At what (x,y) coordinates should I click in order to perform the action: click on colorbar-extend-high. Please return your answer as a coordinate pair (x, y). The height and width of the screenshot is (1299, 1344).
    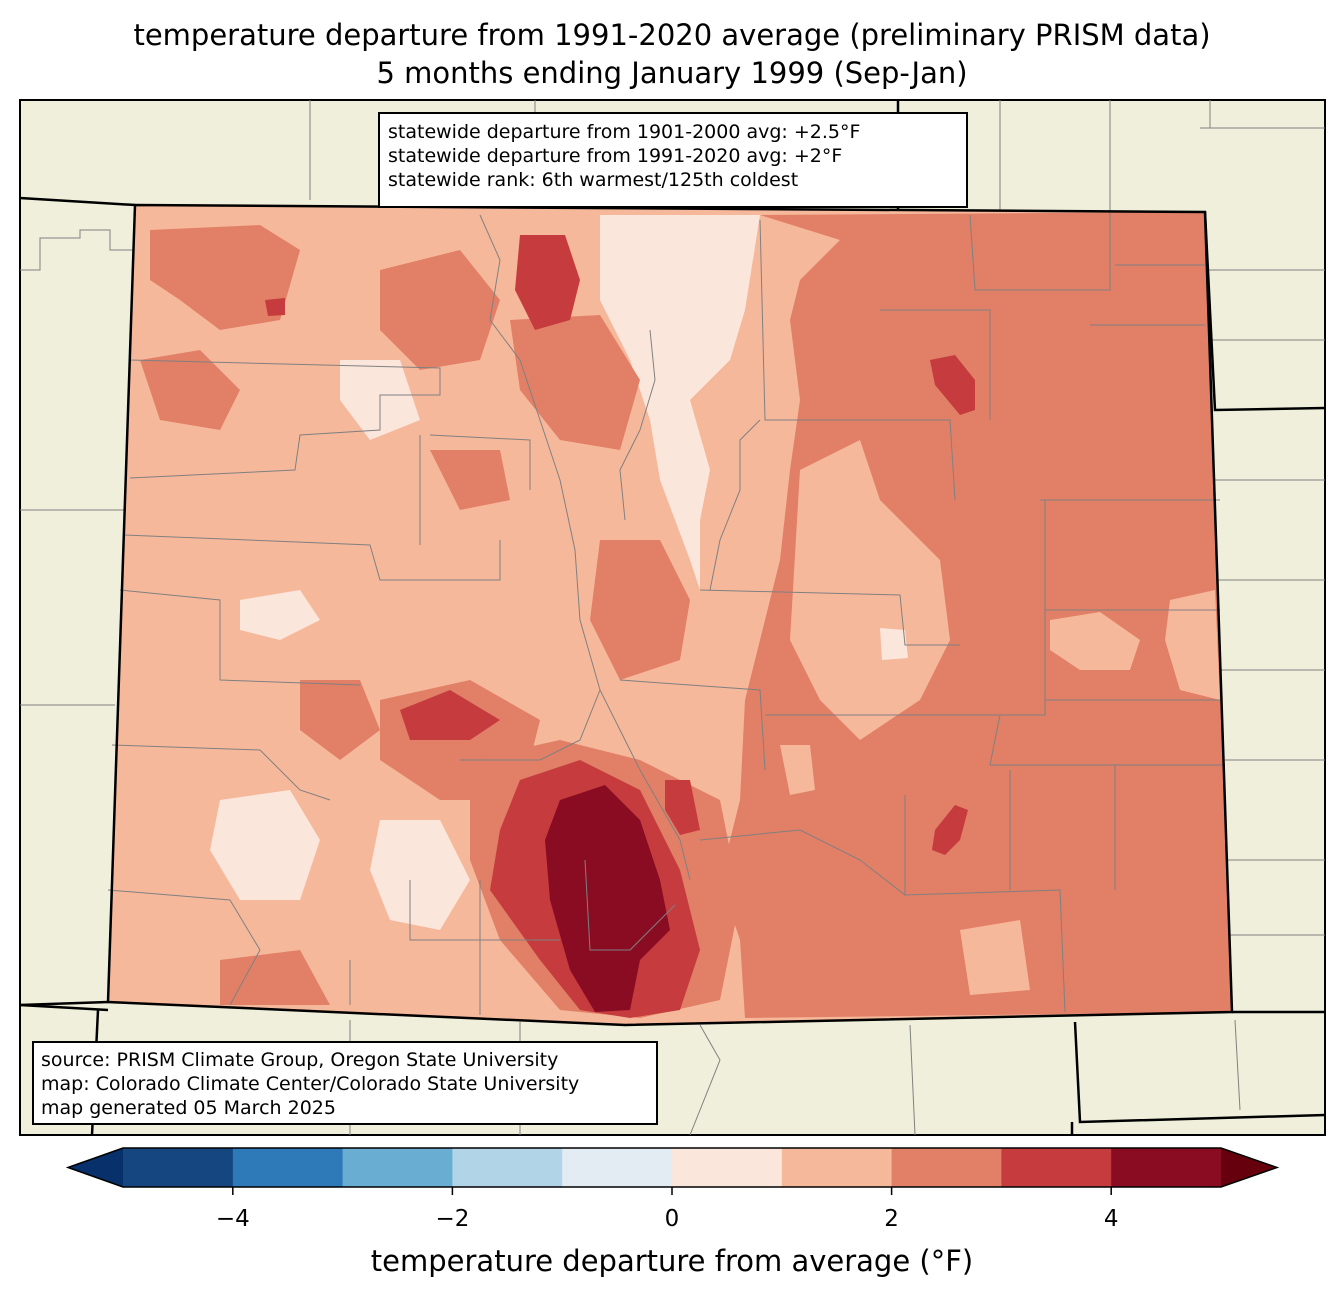
    Looking at the image, I should click on (1249, 1167).